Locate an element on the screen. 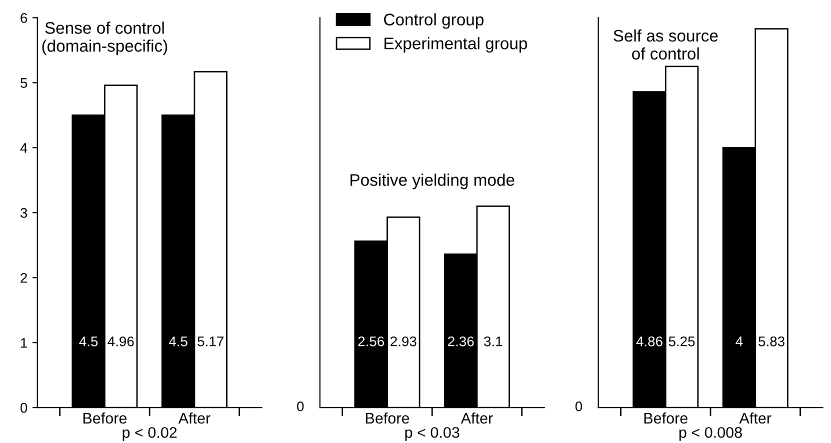 This screenshot has width=831, height=443. x-axis-title: p < 0.008 is located at coordinates (710, 434).